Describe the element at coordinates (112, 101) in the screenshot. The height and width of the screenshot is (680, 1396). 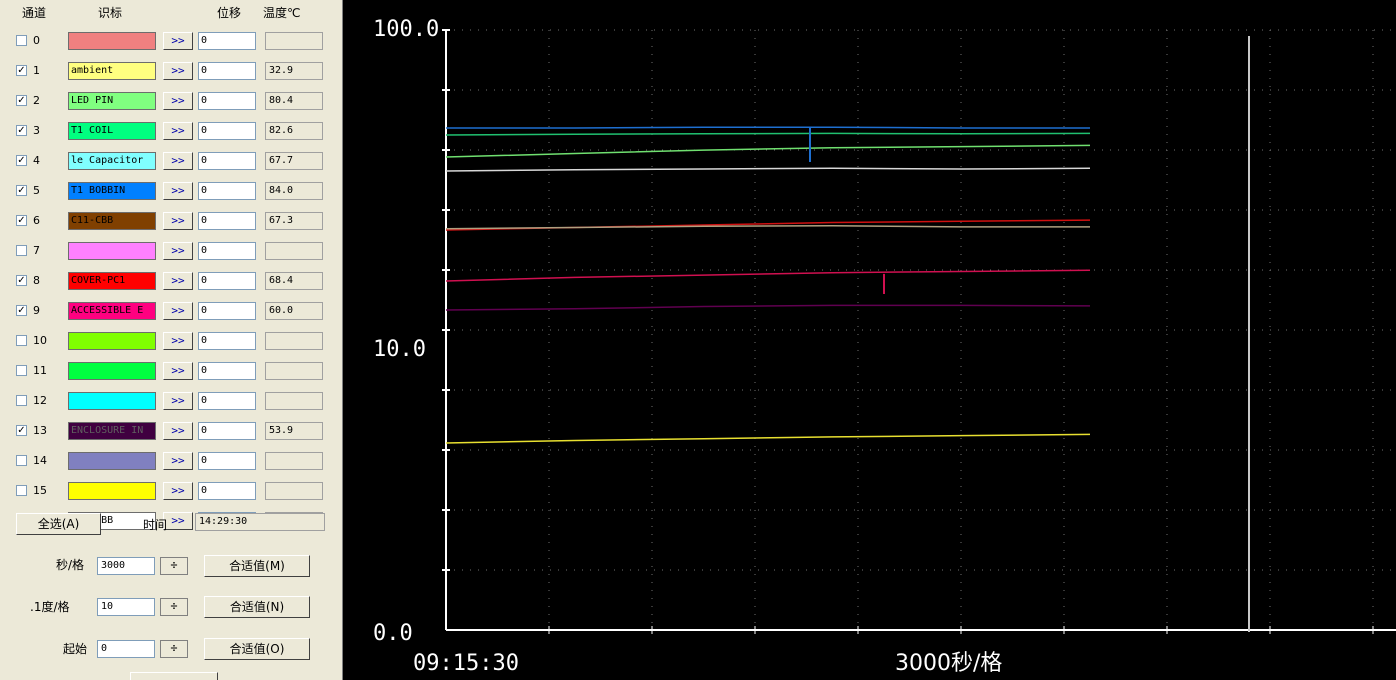
I see `channel-label: LED PIN` at that location.